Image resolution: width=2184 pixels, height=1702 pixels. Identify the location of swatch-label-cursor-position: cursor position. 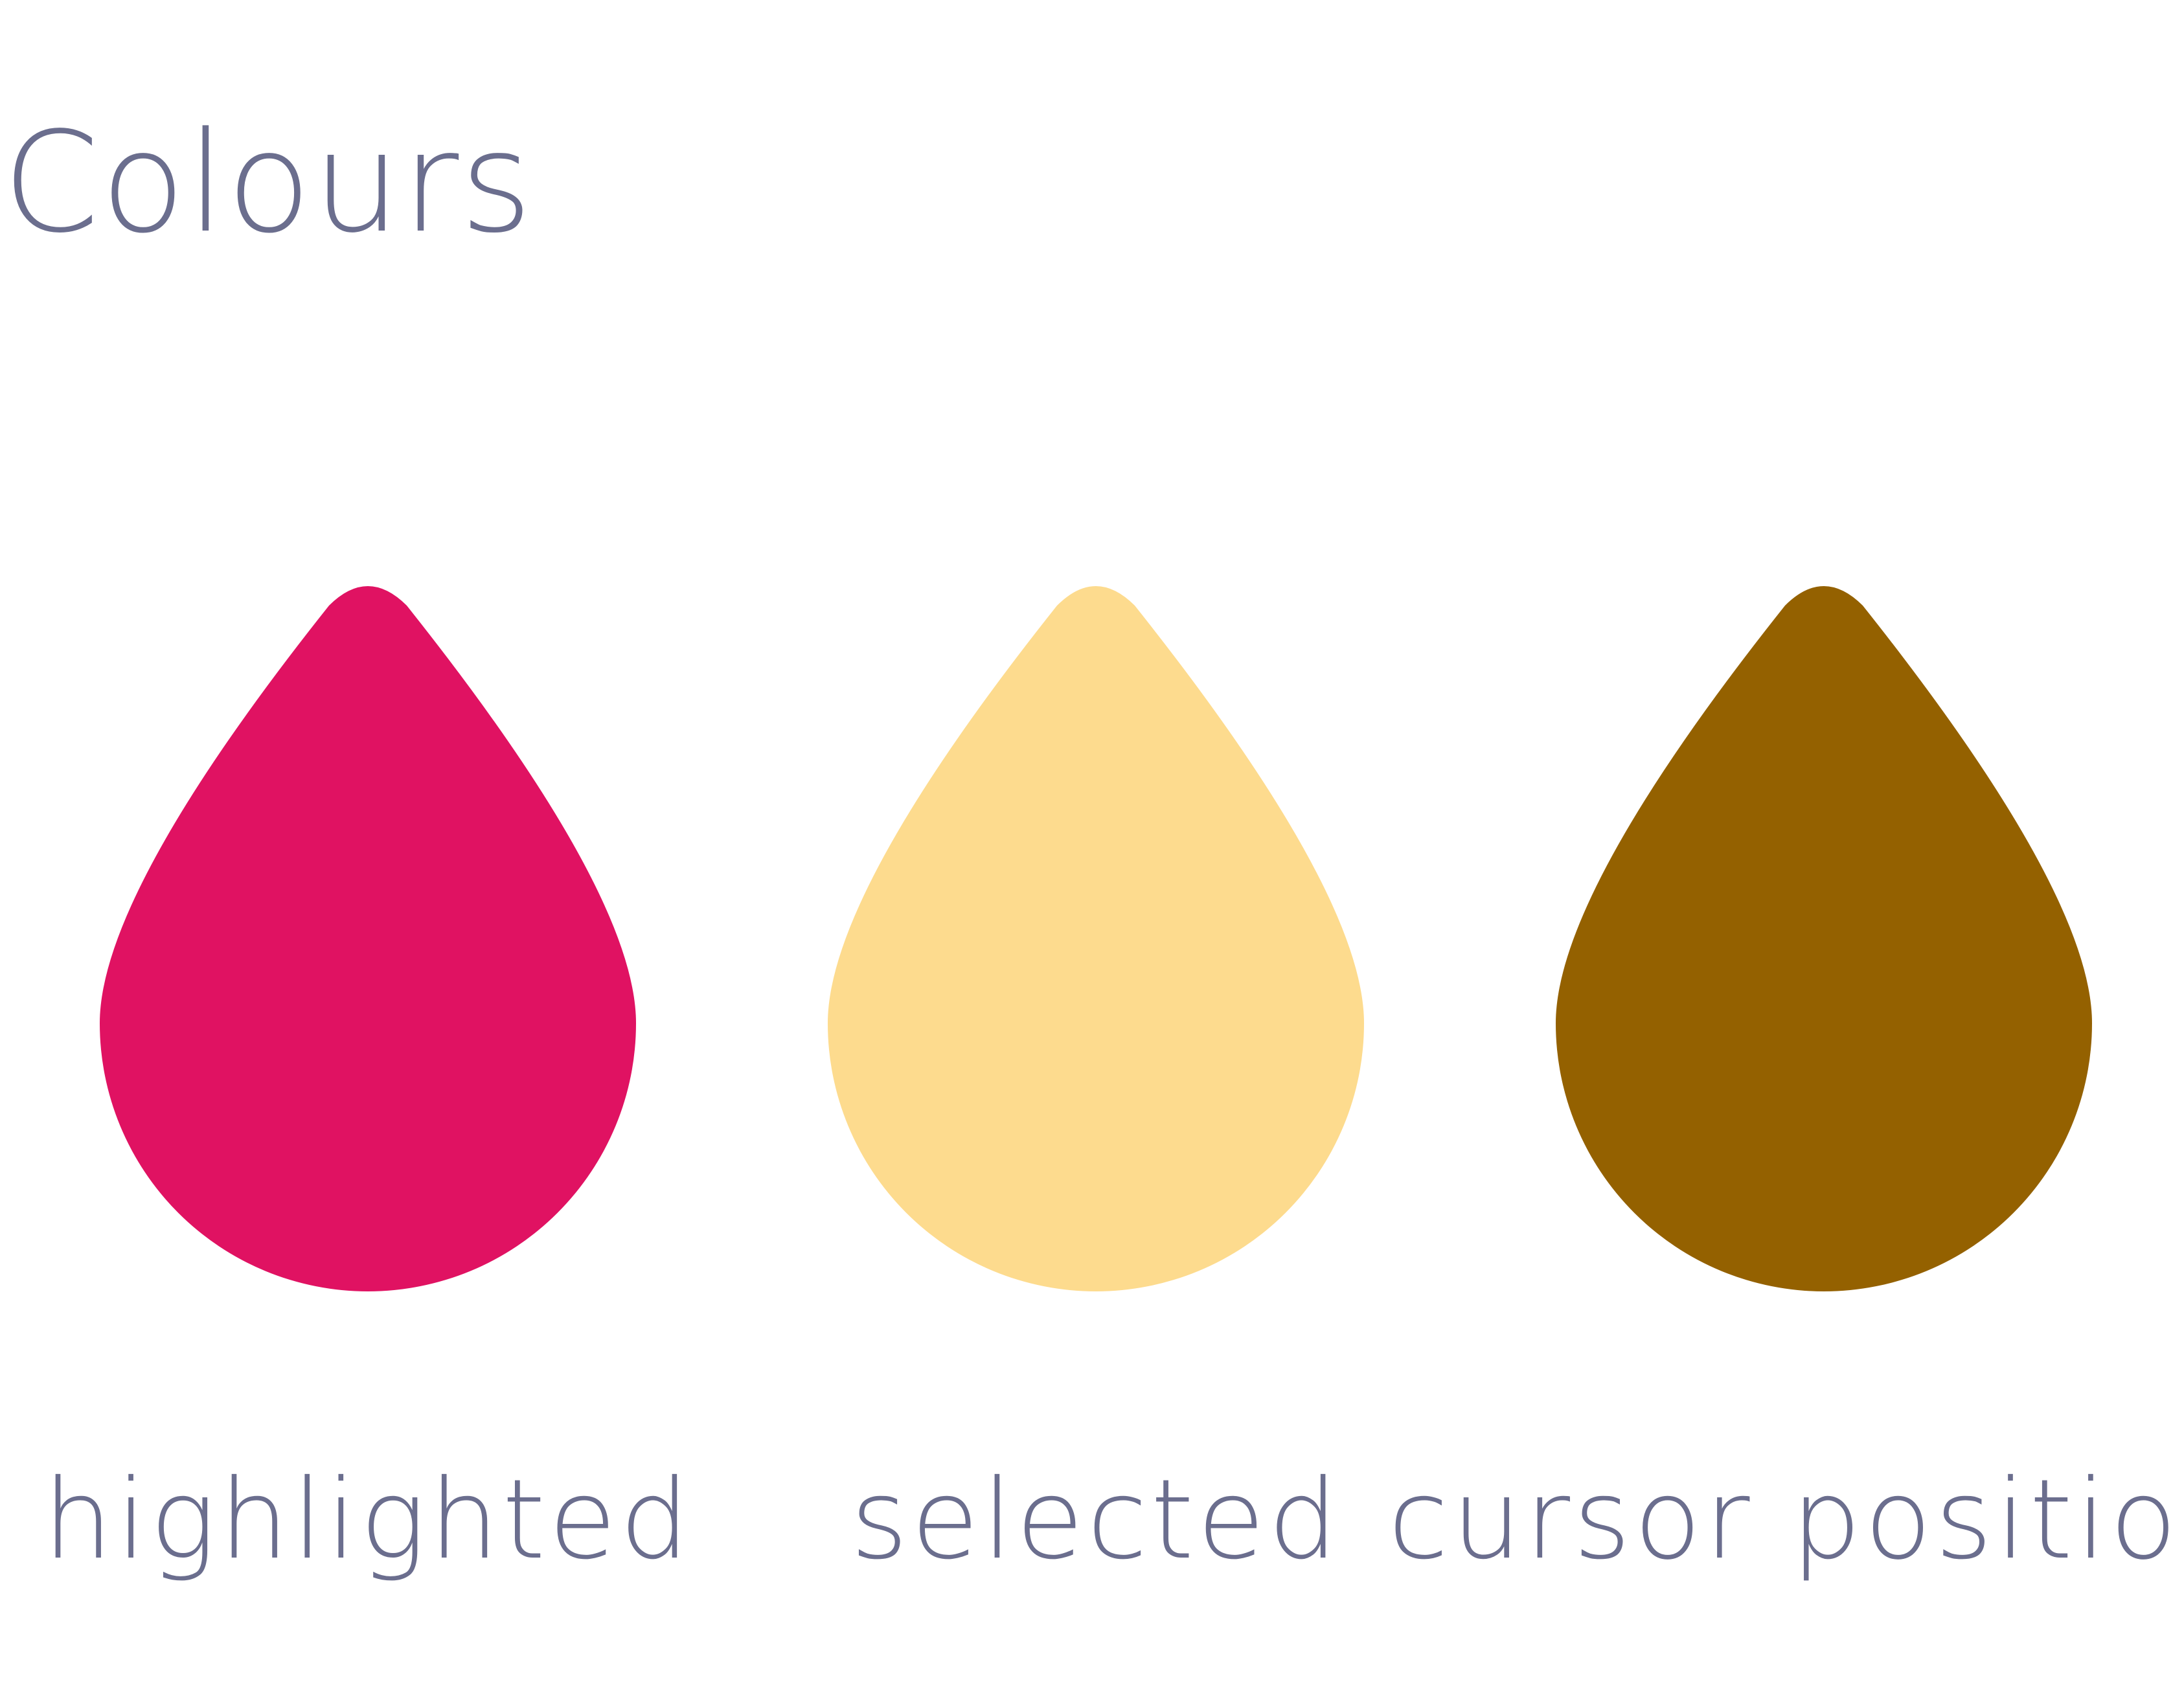
(1786, 1520).